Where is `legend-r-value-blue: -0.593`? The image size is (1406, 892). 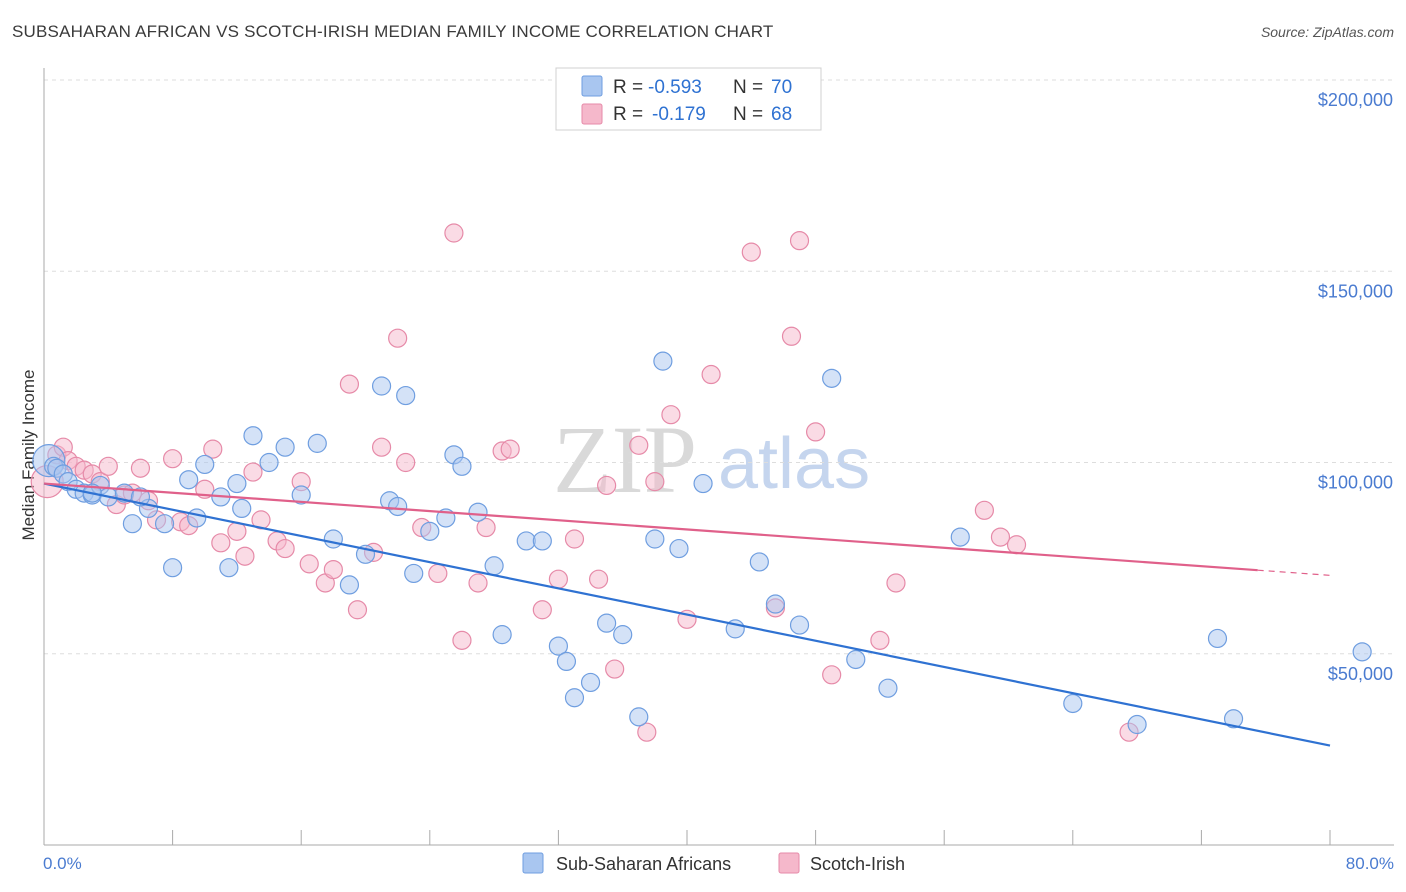 legend-r-value-blue: -0.593 is located at coordinates (675, 87).